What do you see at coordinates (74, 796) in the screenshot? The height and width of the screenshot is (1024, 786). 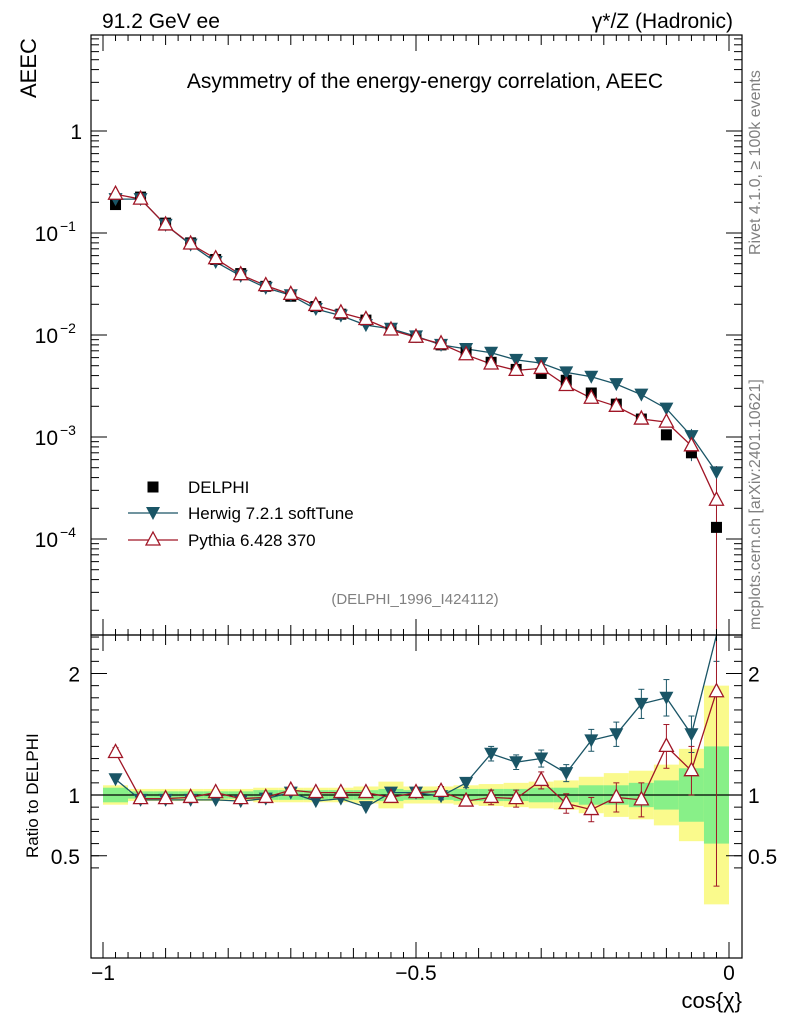 I see `ratio-y-tick-label: 1` at bounding box center [74, 796].